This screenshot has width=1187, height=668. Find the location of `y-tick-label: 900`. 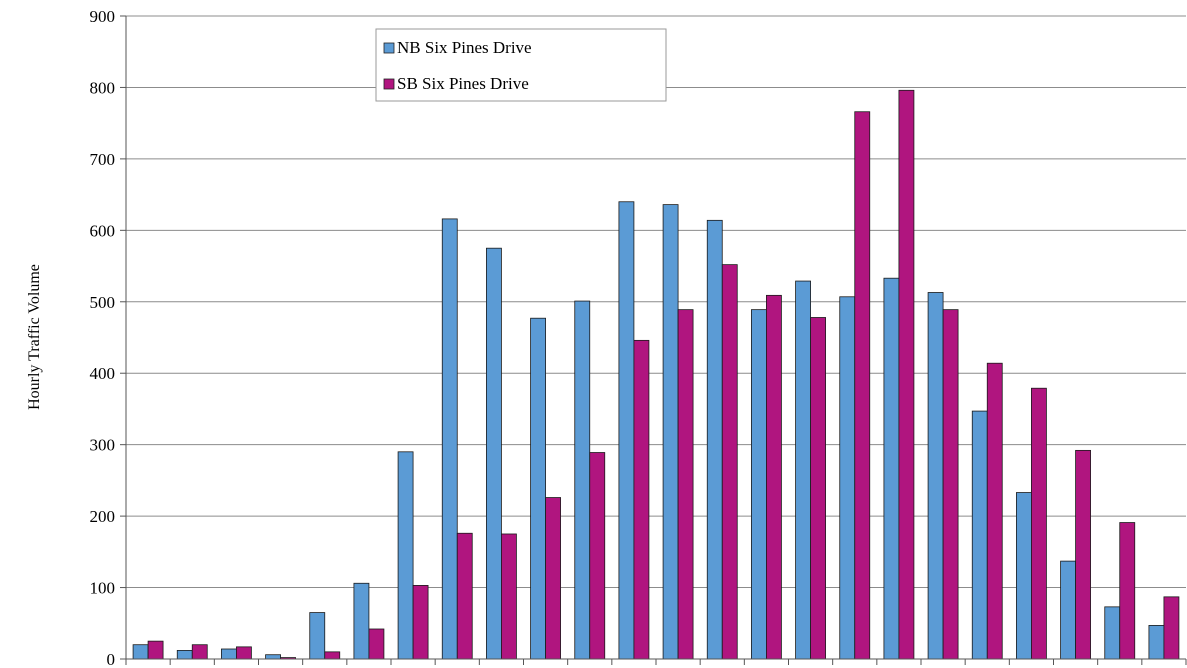

y-tick-label: 900 is located at coordinates (103, 16).